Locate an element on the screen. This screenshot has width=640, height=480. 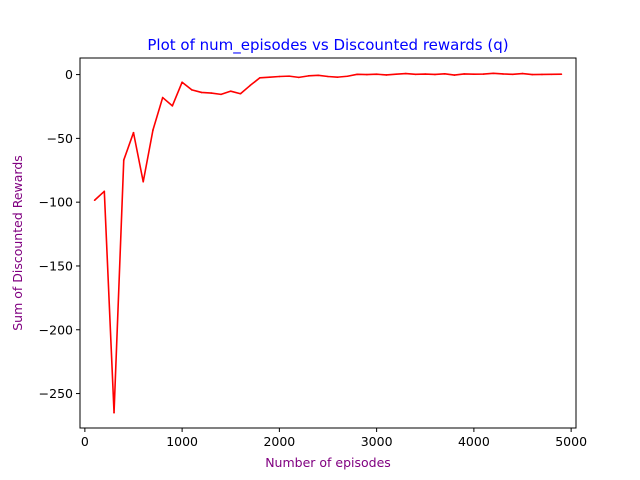
y-tick-label: 0 is located at coordinates (69, 74).